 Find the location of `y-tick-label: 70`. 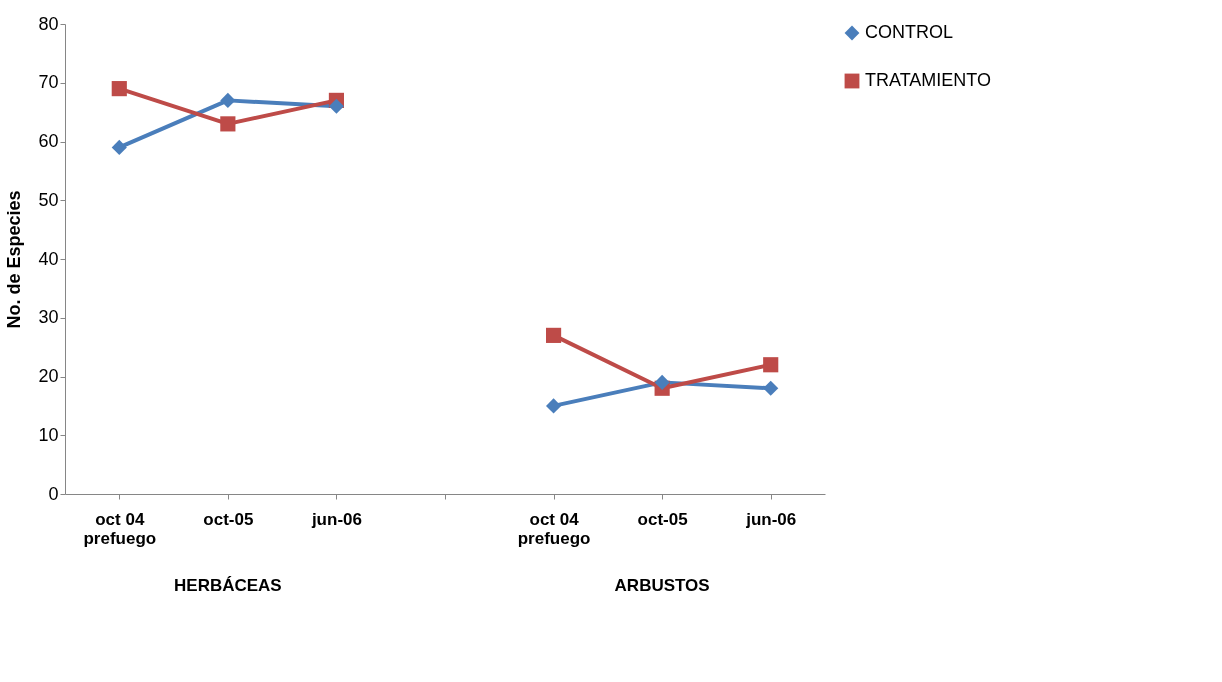

y-tick-label: 70 is located at coordinates (48, 82).